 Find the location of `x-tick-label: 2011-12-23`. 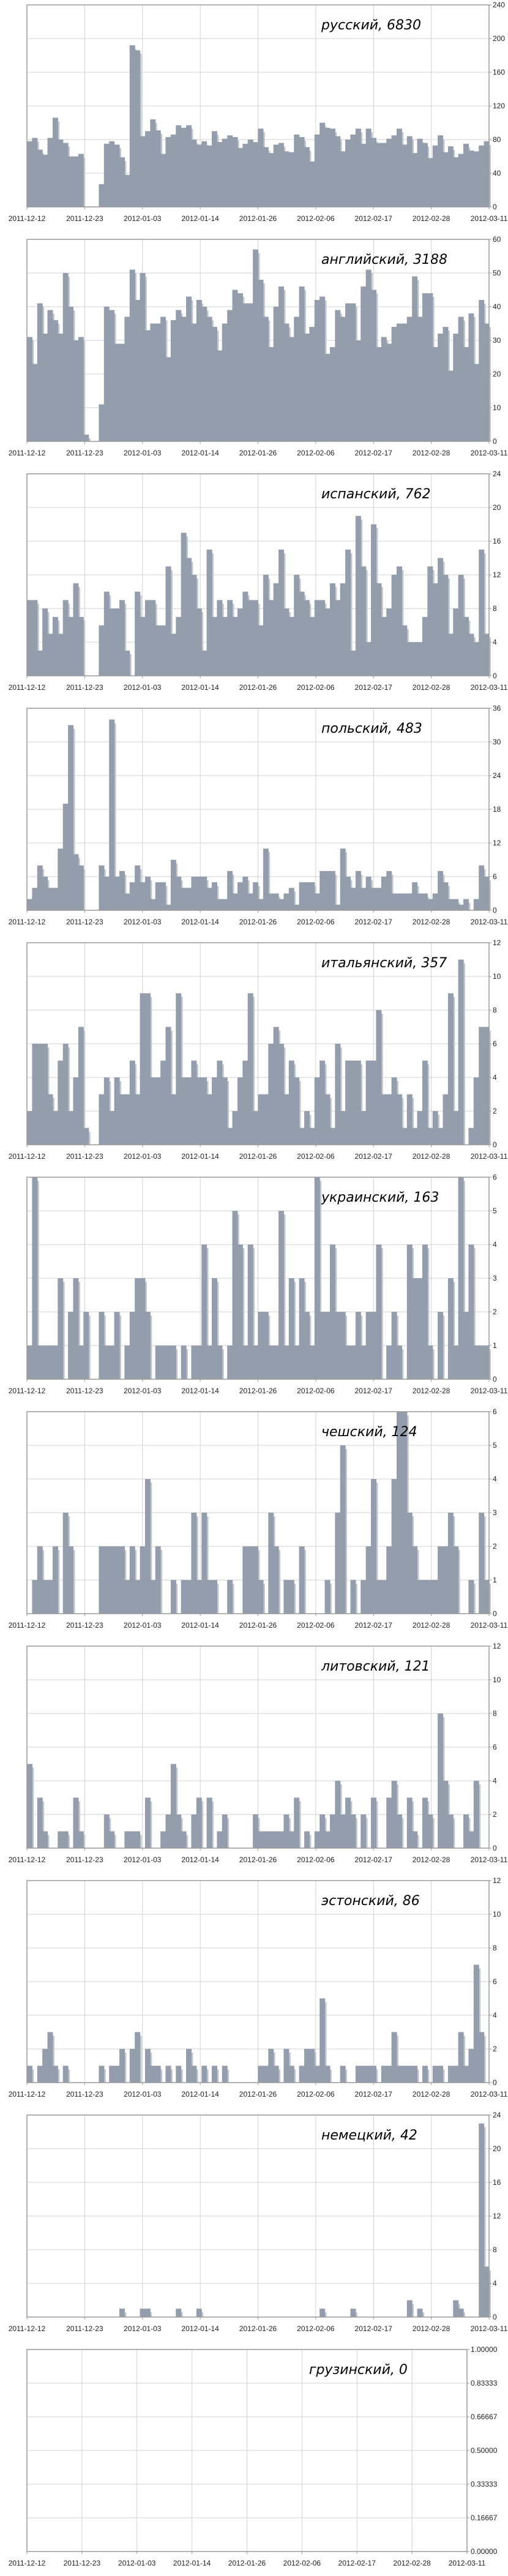

x-tick-label: 2011-12-23 is located at coordinates (84, 1391).